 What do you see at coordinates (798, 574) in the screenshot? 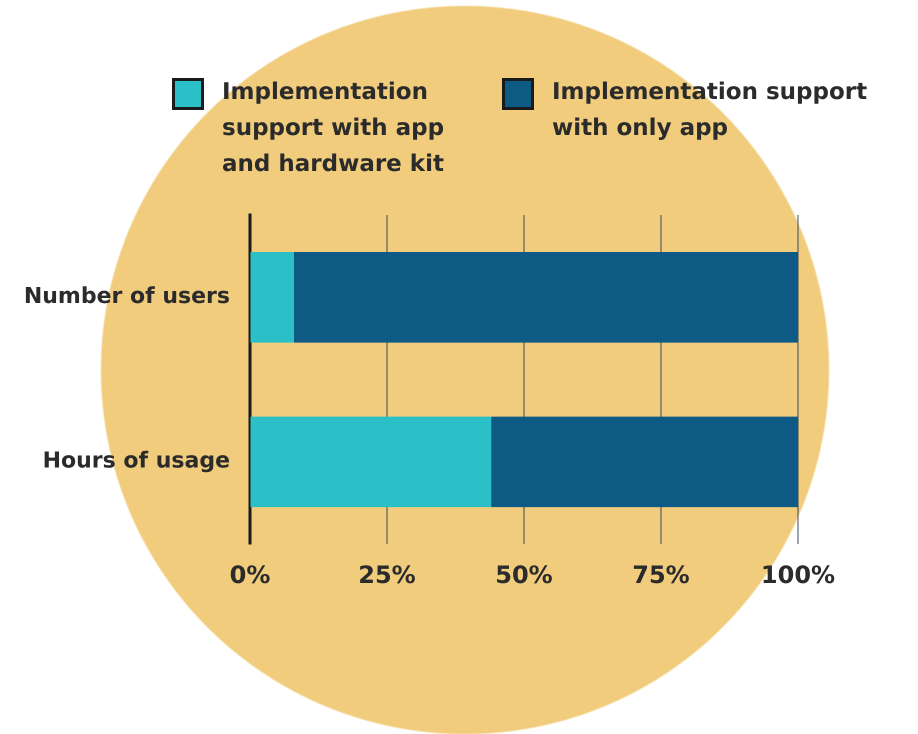
I see `x-tick-label: 100%` at bounding box center [798, 574].